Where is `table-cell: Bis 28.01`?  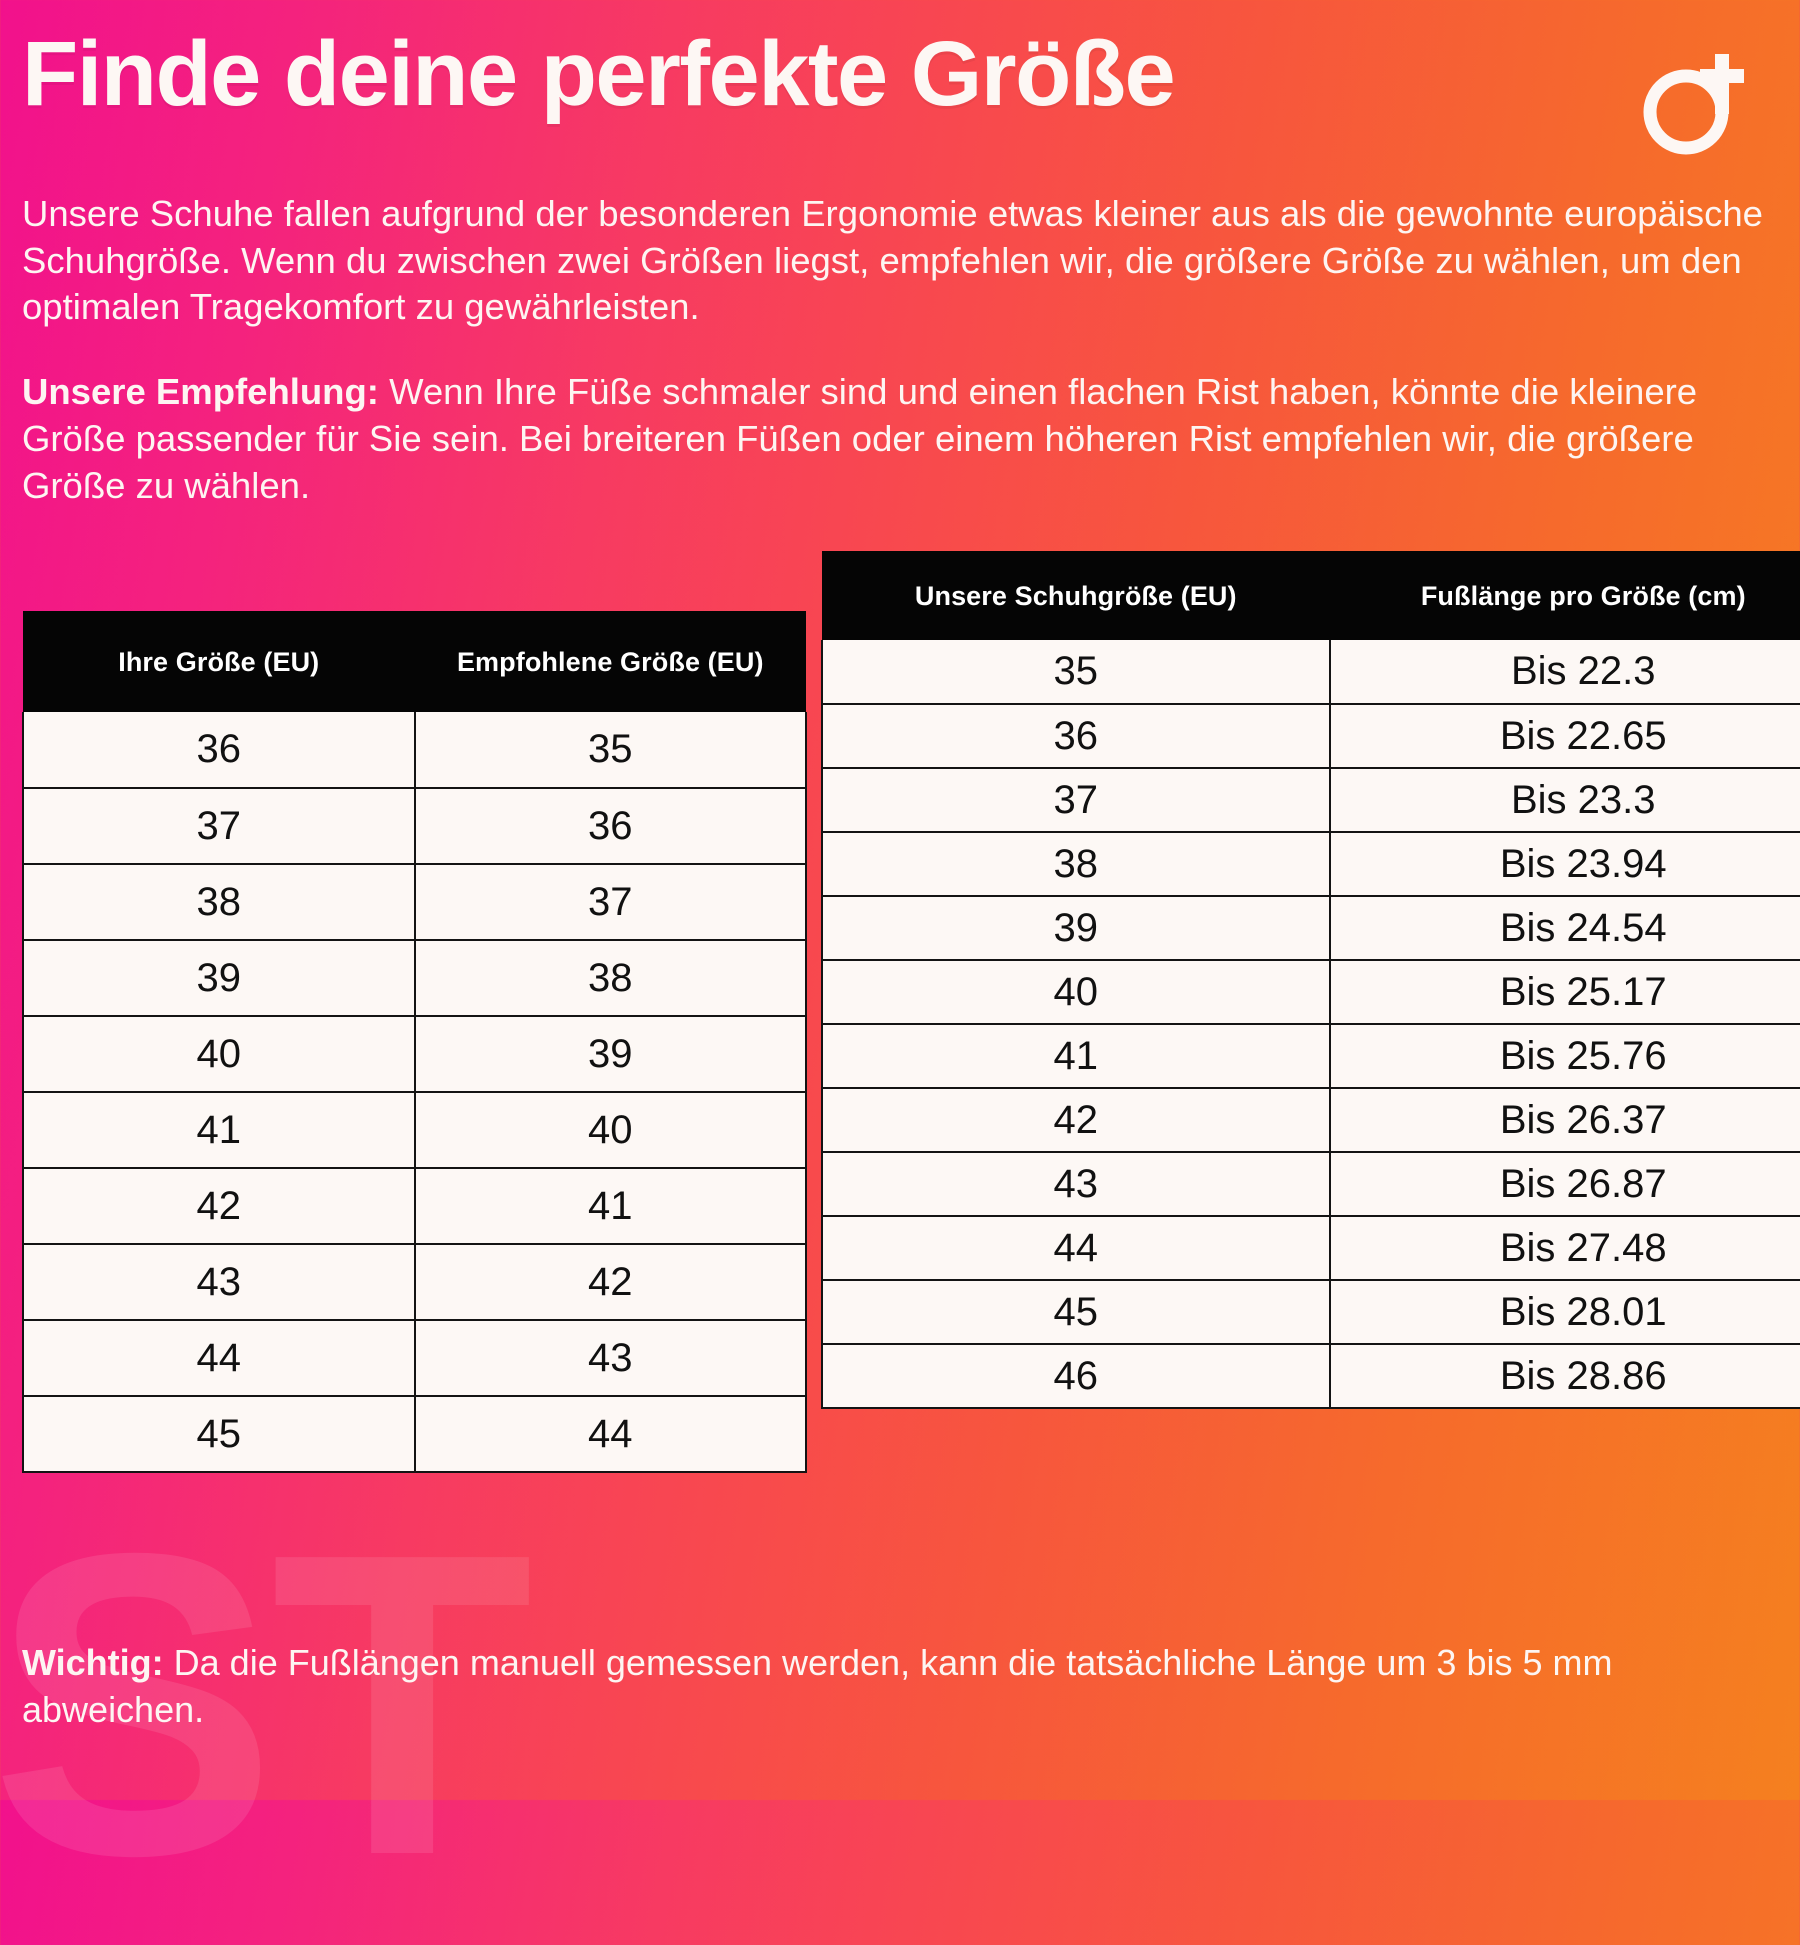
table-cell: Bis 28.01 is located at coordinates (1565, 1312).